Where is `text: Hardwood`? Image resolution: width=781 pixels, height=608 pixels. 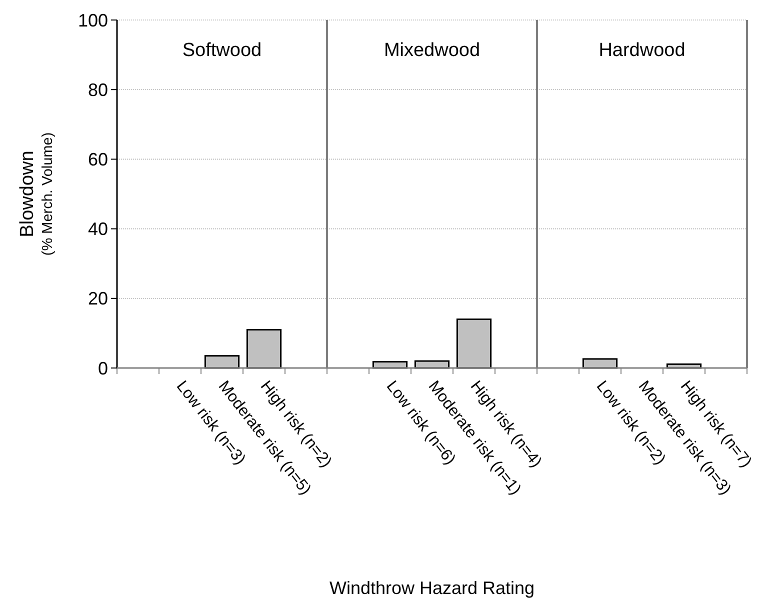 text: Hardwood is located at coordinates (642, 50).